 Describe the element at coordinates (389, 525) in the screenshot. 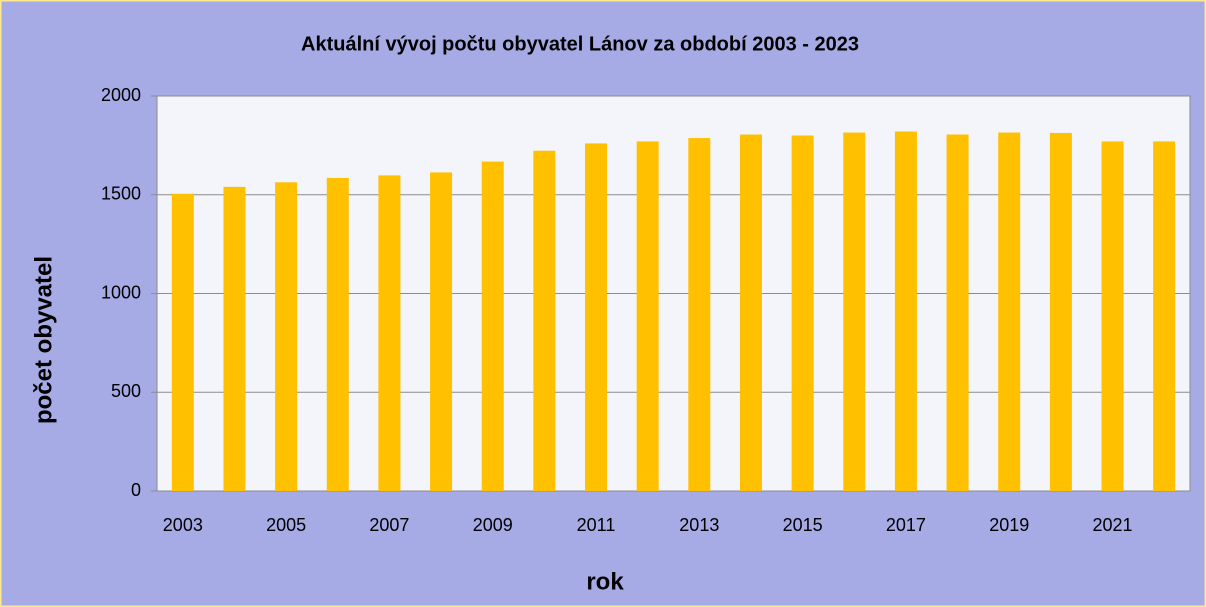

I see `x-tick-label: 2007` at that location.